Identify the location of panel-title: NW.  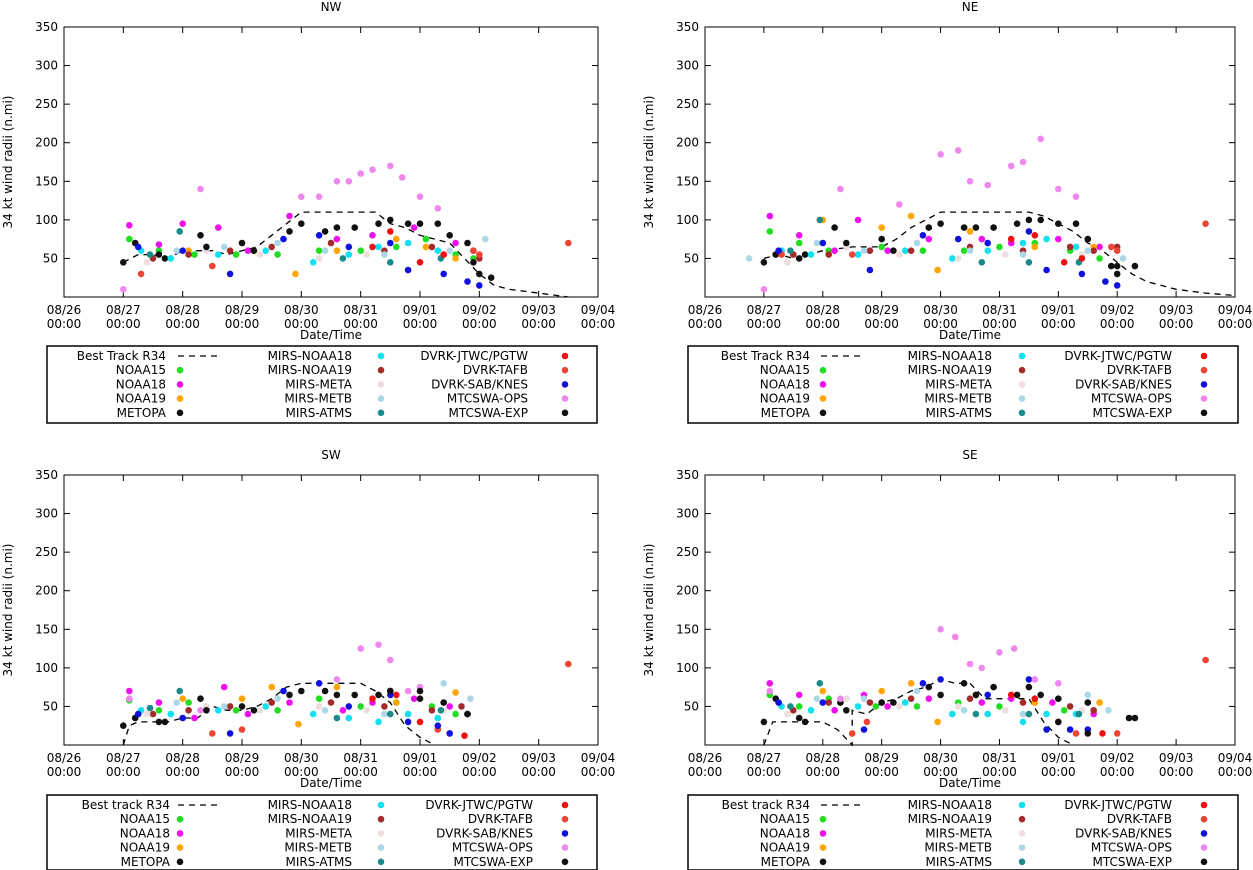
(331, 7).